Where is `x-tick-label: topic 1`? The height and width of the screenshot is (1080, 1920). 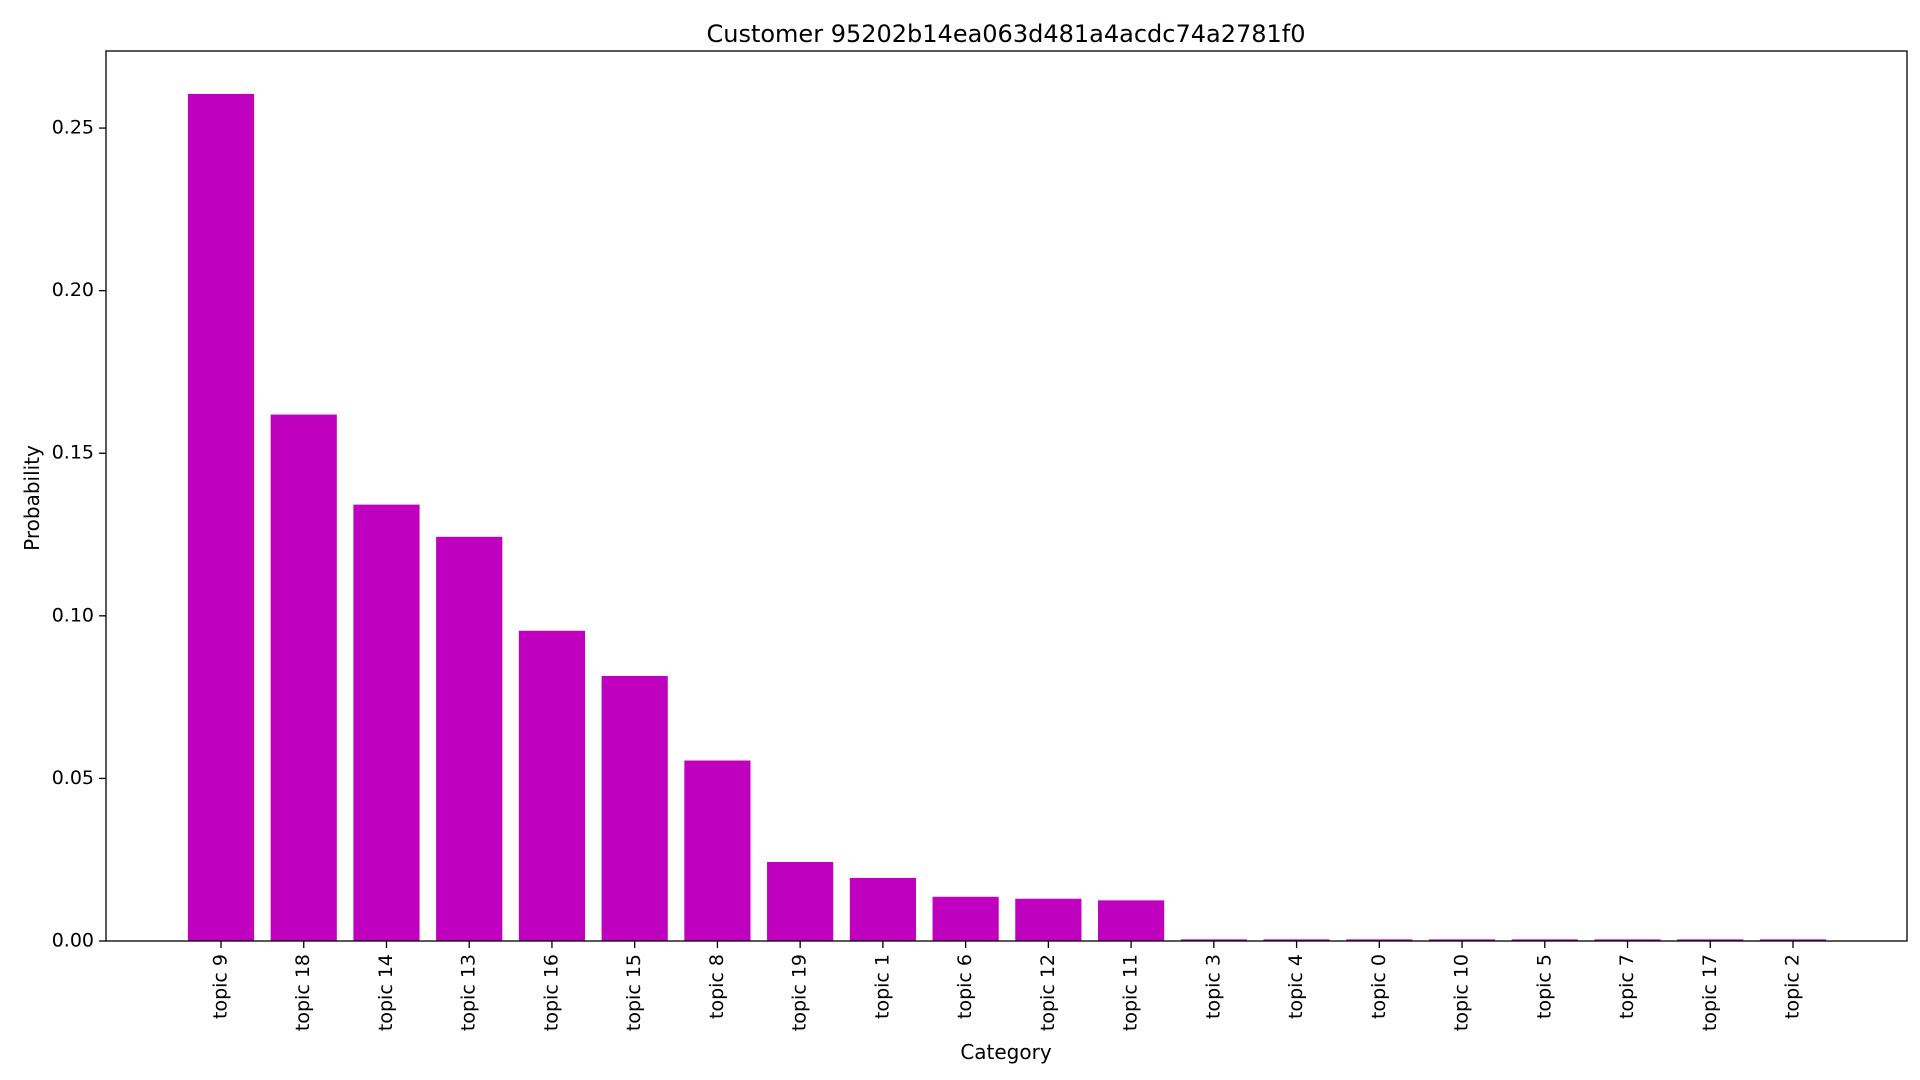 x-tick-label: topic 1 is located at coordinates (882, 986).